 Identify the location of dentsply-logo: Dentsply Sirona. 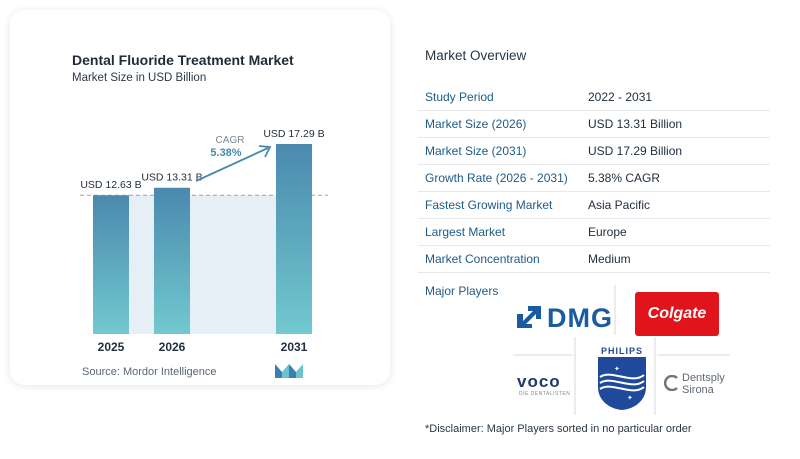
(703, 384).